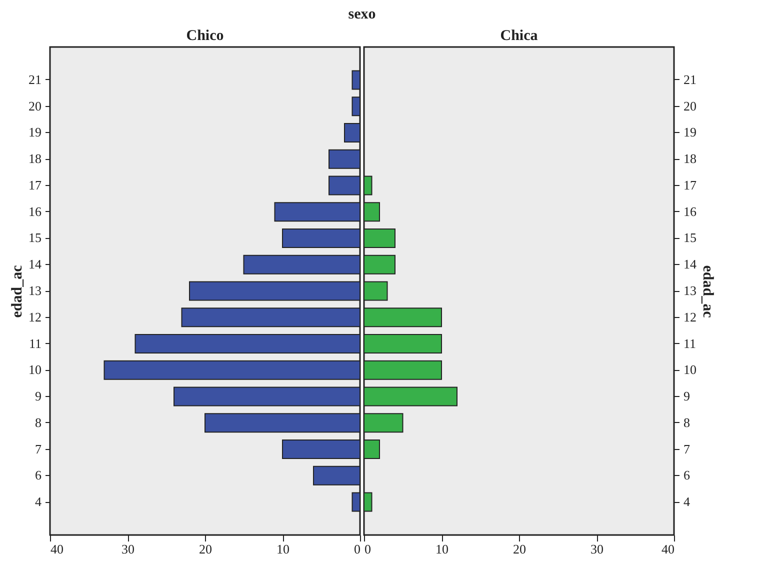 The height and width of the screenshot is (571, 768). Describe the element at coordinates (362, 14) in the screenshot. I see `text: sexo` at that location.